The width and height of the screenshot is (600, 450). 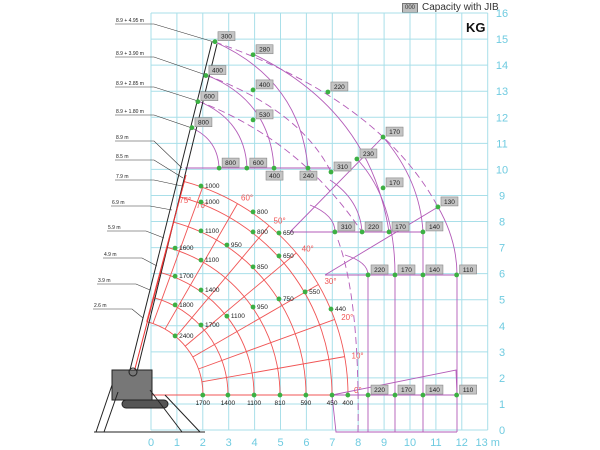 I want to click on boom-length-label: 7.9 m, so click(x=122, y=177).